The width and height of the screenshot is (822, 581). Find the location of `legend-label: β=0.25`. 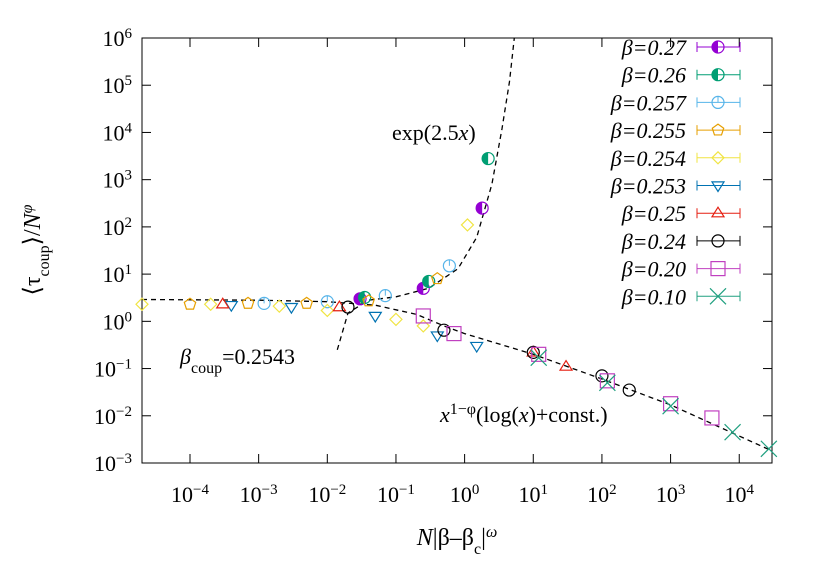

legend-label: β=0.25 is located at coordinates (653, 213).